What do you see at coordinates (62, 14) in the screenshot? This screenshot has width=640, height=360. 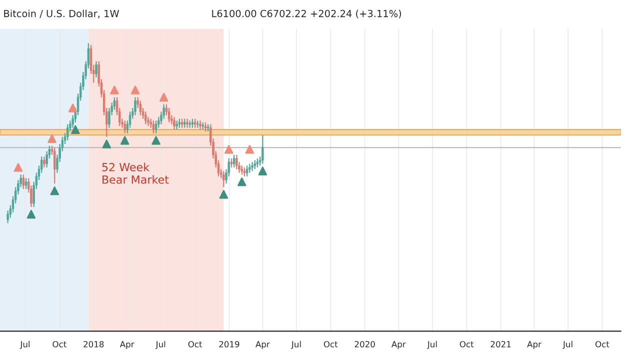 I see `chart-title: Bitcoin / U.S. Dollar, 1W` at bounding box center [62, 14].